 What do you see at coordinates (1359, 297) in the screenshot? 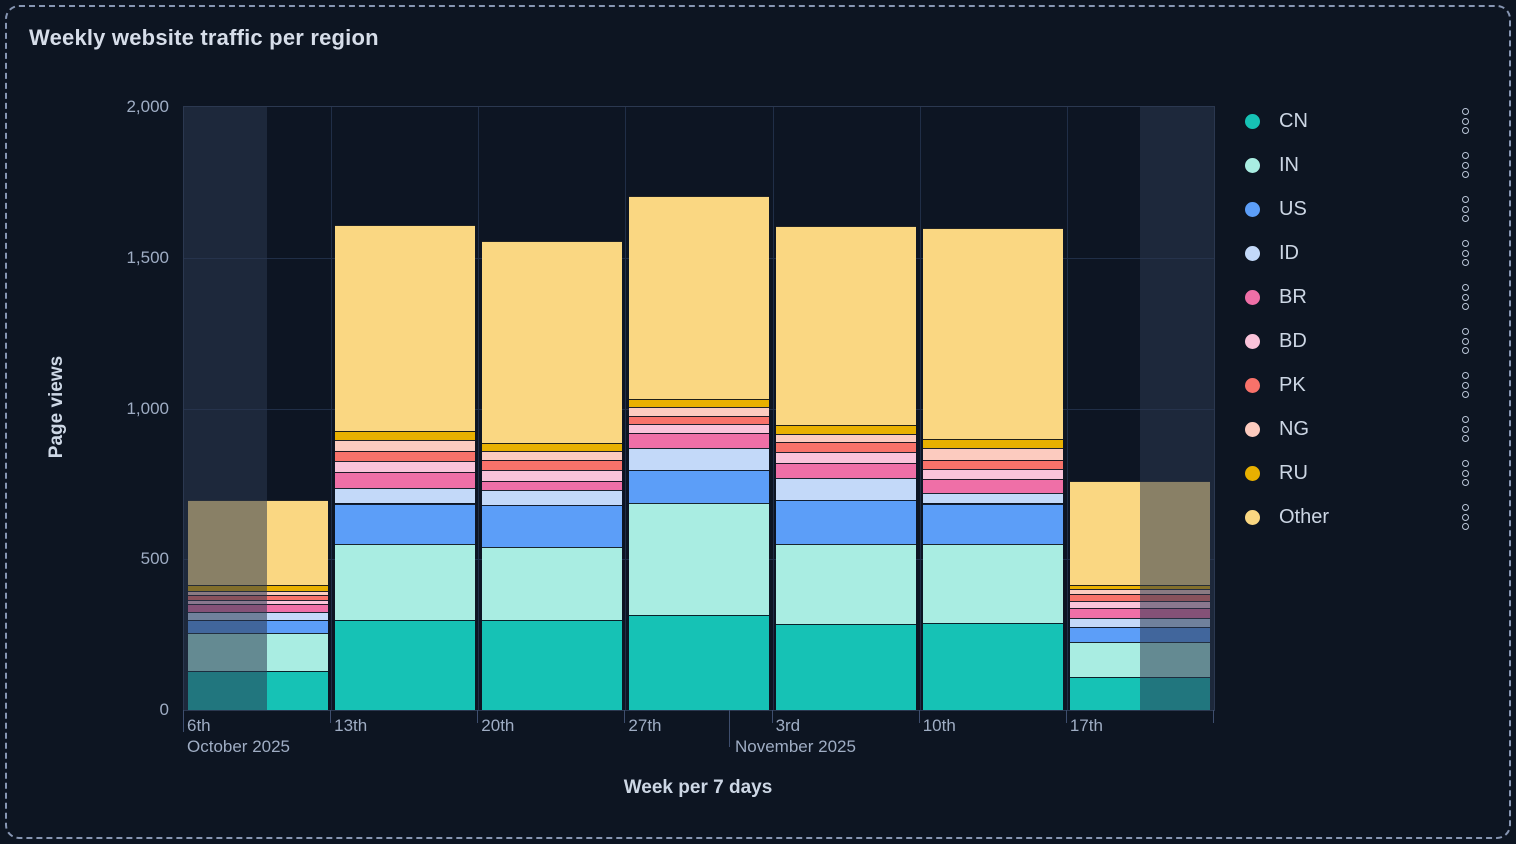
I see `legend-item-br: BR` at bounding box center [1359, 297].